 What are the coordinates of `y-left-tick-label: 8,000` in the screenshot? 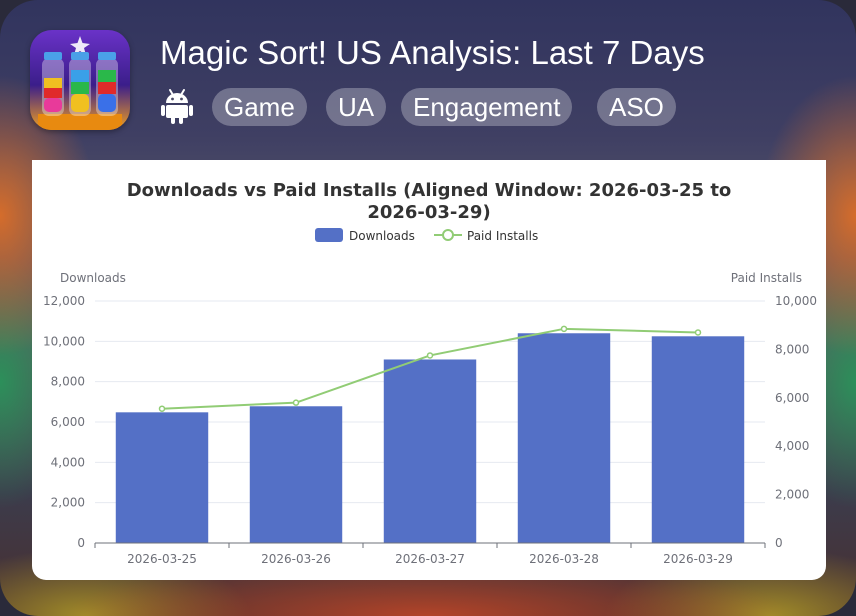 It's located at (68, 382).